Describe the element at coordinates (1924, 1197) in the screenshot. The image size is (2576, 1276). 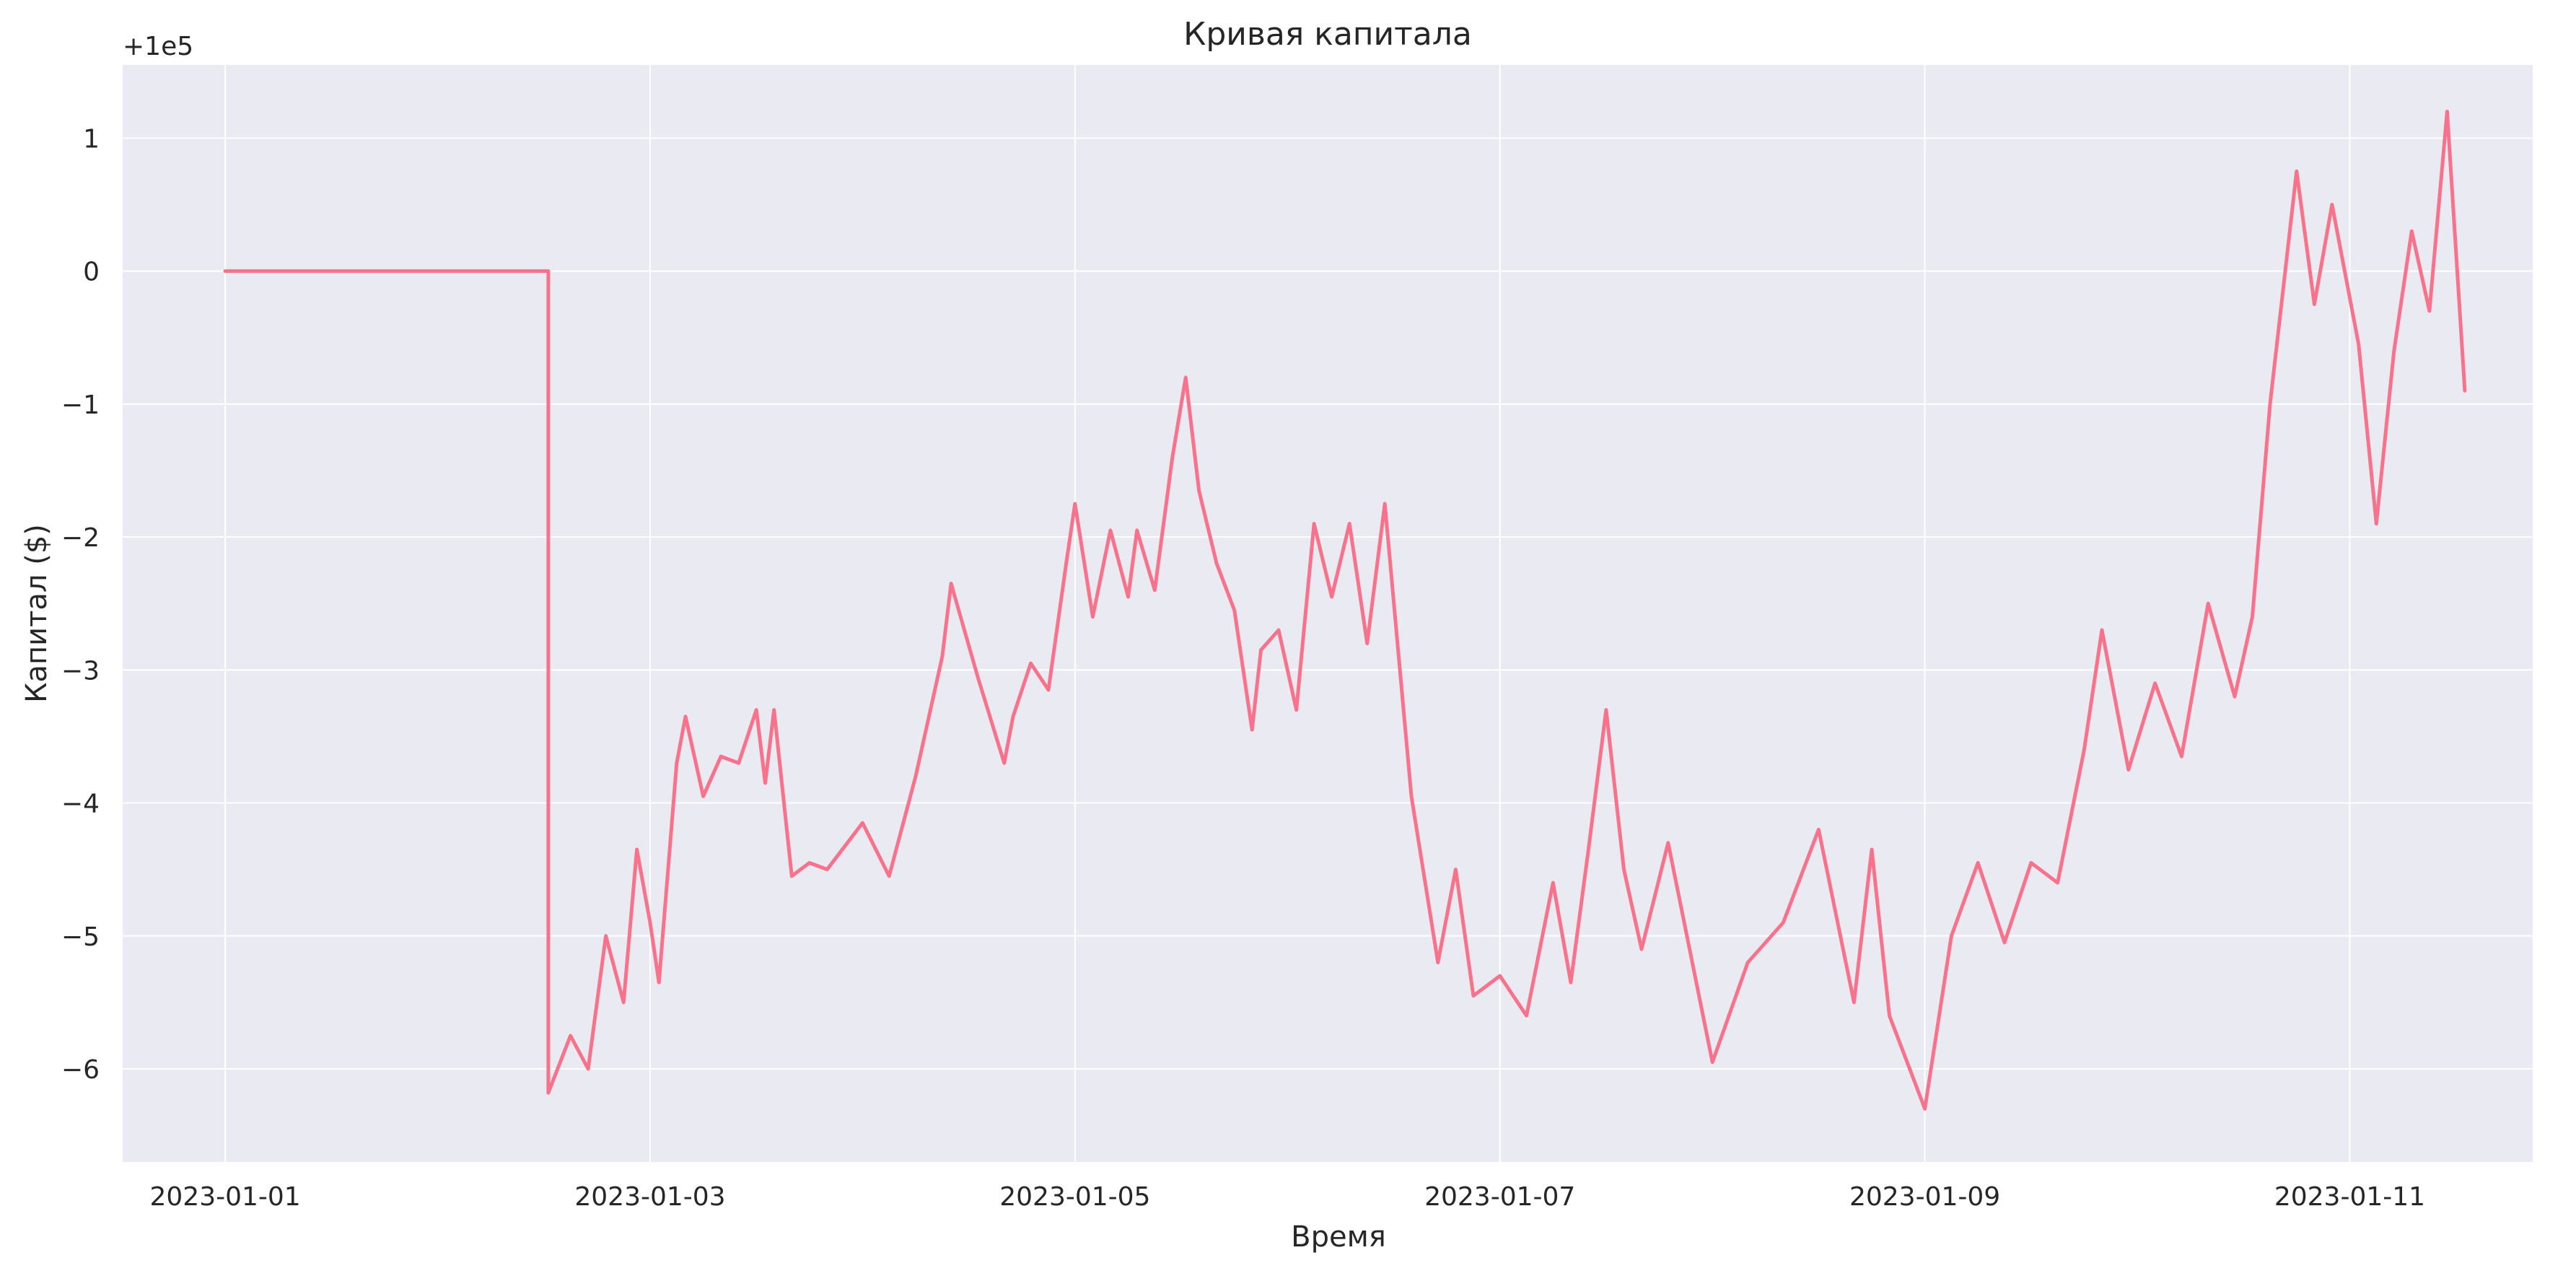
I see `x-tick-label: 2023-01-09` at that location.